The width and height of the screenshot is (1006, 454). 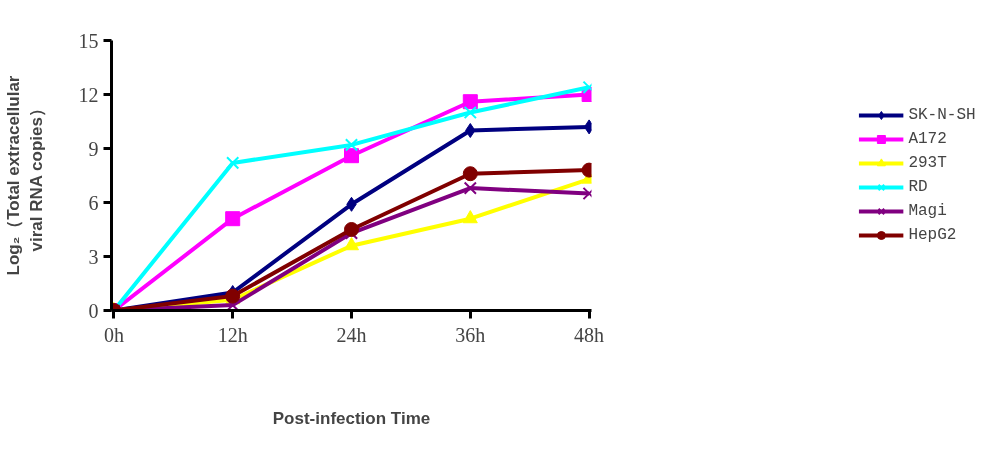 I want to click on legend-label: Magi, so click(x=927, y=211).